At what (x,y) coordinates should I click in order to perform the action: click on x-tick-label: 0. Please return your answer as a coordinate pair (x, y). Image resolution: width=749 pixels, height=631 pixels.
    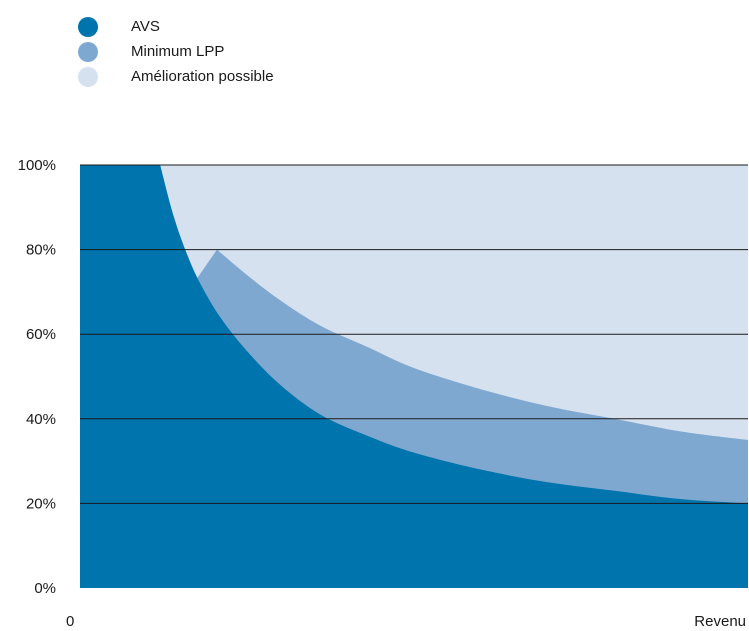
    Looking at the image, I should click on (70, 621).